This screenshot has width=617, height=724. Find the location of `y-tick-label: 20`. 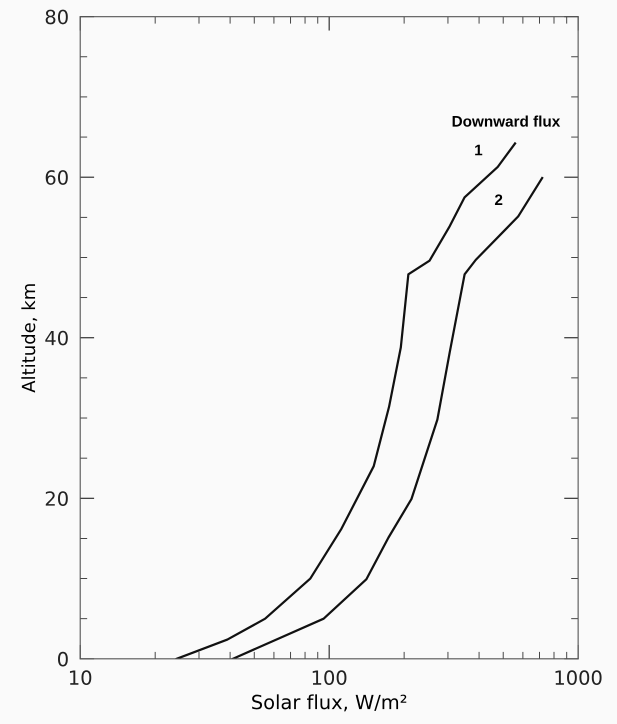

y-tick-label: 20 is located at coordinates (57, 498).